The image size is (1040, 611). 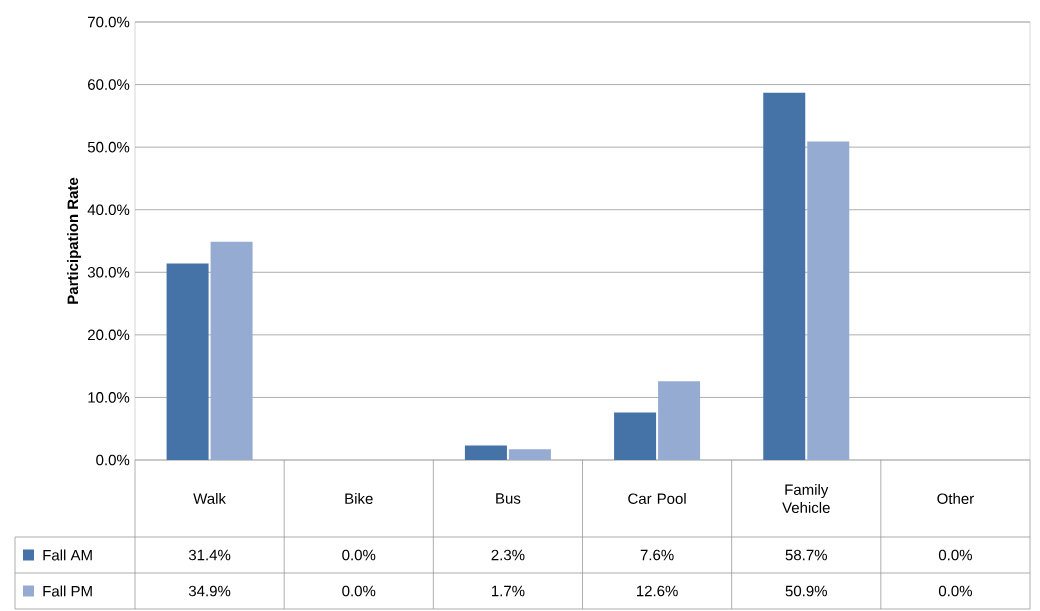 What do you see at coordinates (209, 498) in the screenshot?
I see `x-tick-label: Walk` at bounding box center [209, 498].